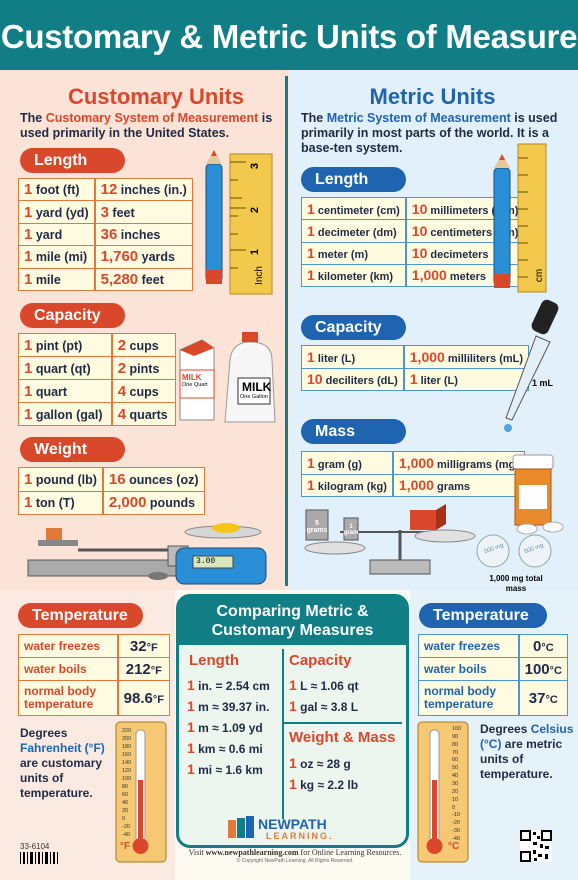 The height and width of the screenshot is (880, 578). Describe the element at coordinates (143, 698) in the screenshot. I see `temperature-value-cell: 98.6°F` at that location.